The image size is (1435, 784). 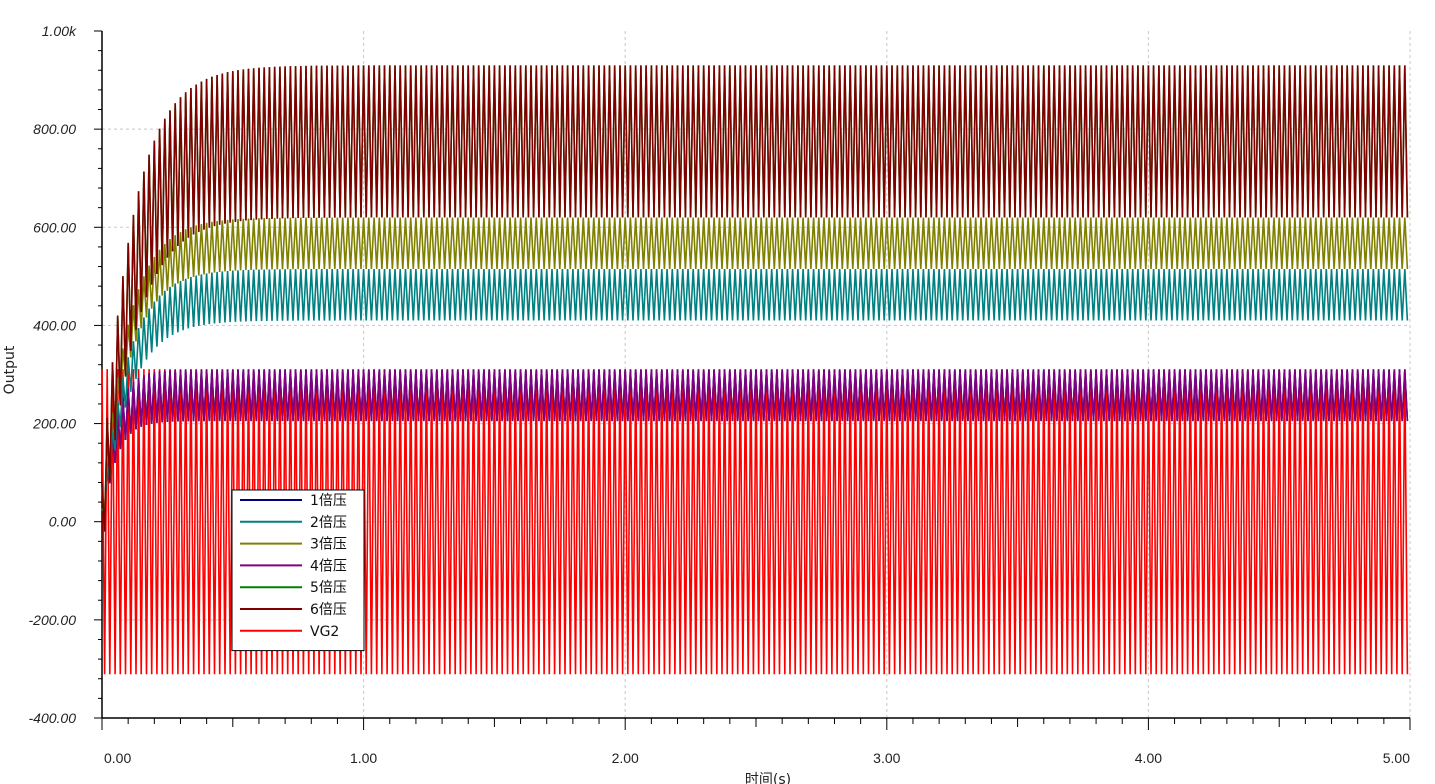 What do you see at coordinates (53, 620) in the screenshot?
I see `y-tick-label: -200.00` at bounding box center [53, 620].